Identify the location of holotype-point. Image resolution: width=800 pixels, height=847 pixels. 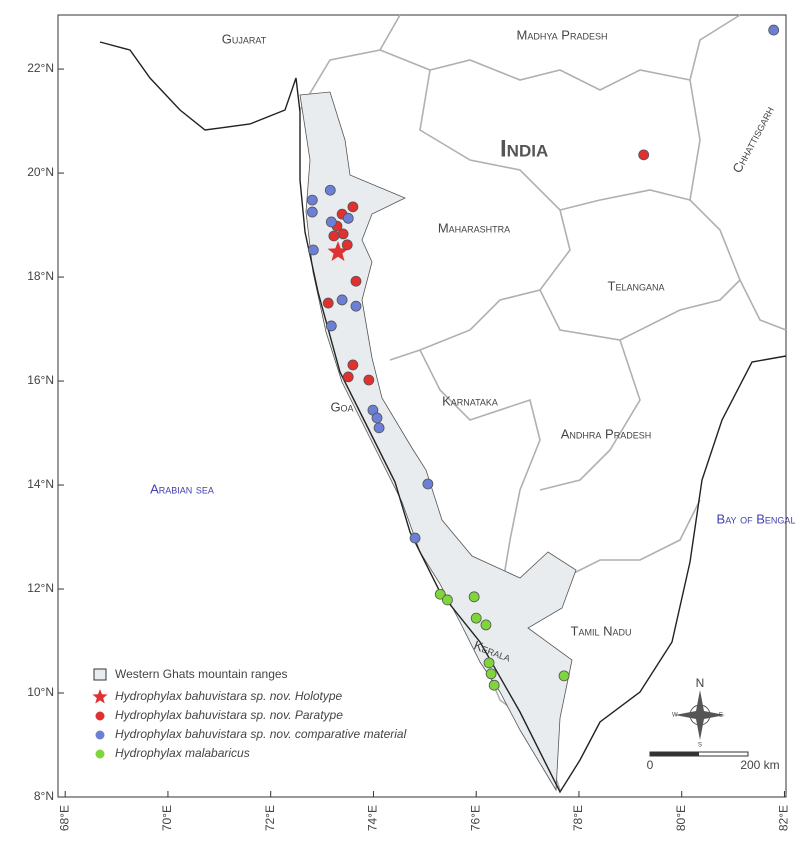
(338, 251).